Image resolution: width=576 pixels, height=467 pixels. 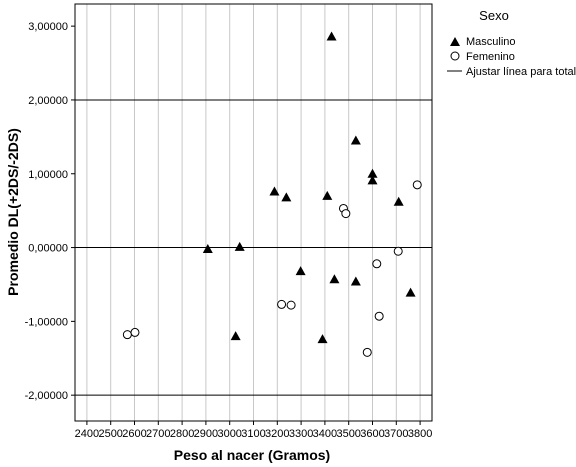 What do you see at coordinates (182, 434) in the screenshot?
I see `x-tick-label: 2800` at bounding box center [182, 434].